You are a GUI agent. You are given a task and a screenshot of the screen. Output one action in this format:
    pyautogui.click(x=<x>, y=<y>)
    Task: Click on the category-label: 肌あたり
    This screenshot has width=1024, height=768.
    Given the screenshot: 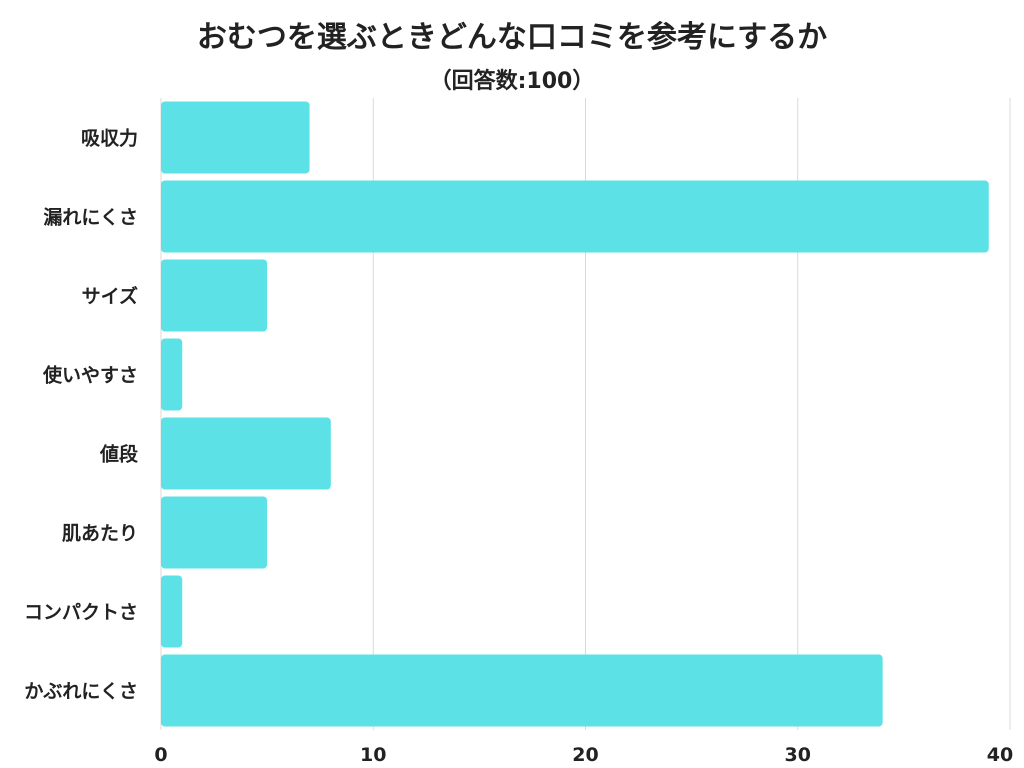 What is the action you would take?
    pyautogui.click(x=100, y=534)
    